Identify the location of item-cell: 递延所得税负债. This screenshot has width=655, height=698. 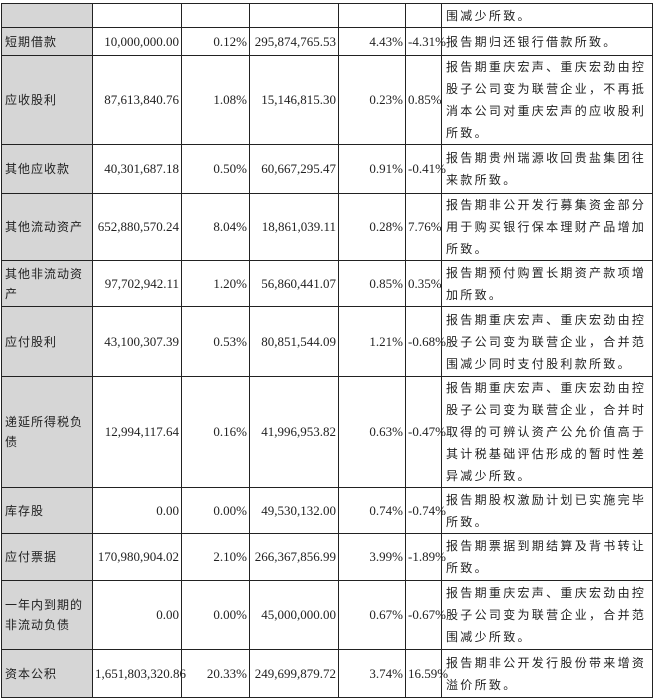
(47, 432).